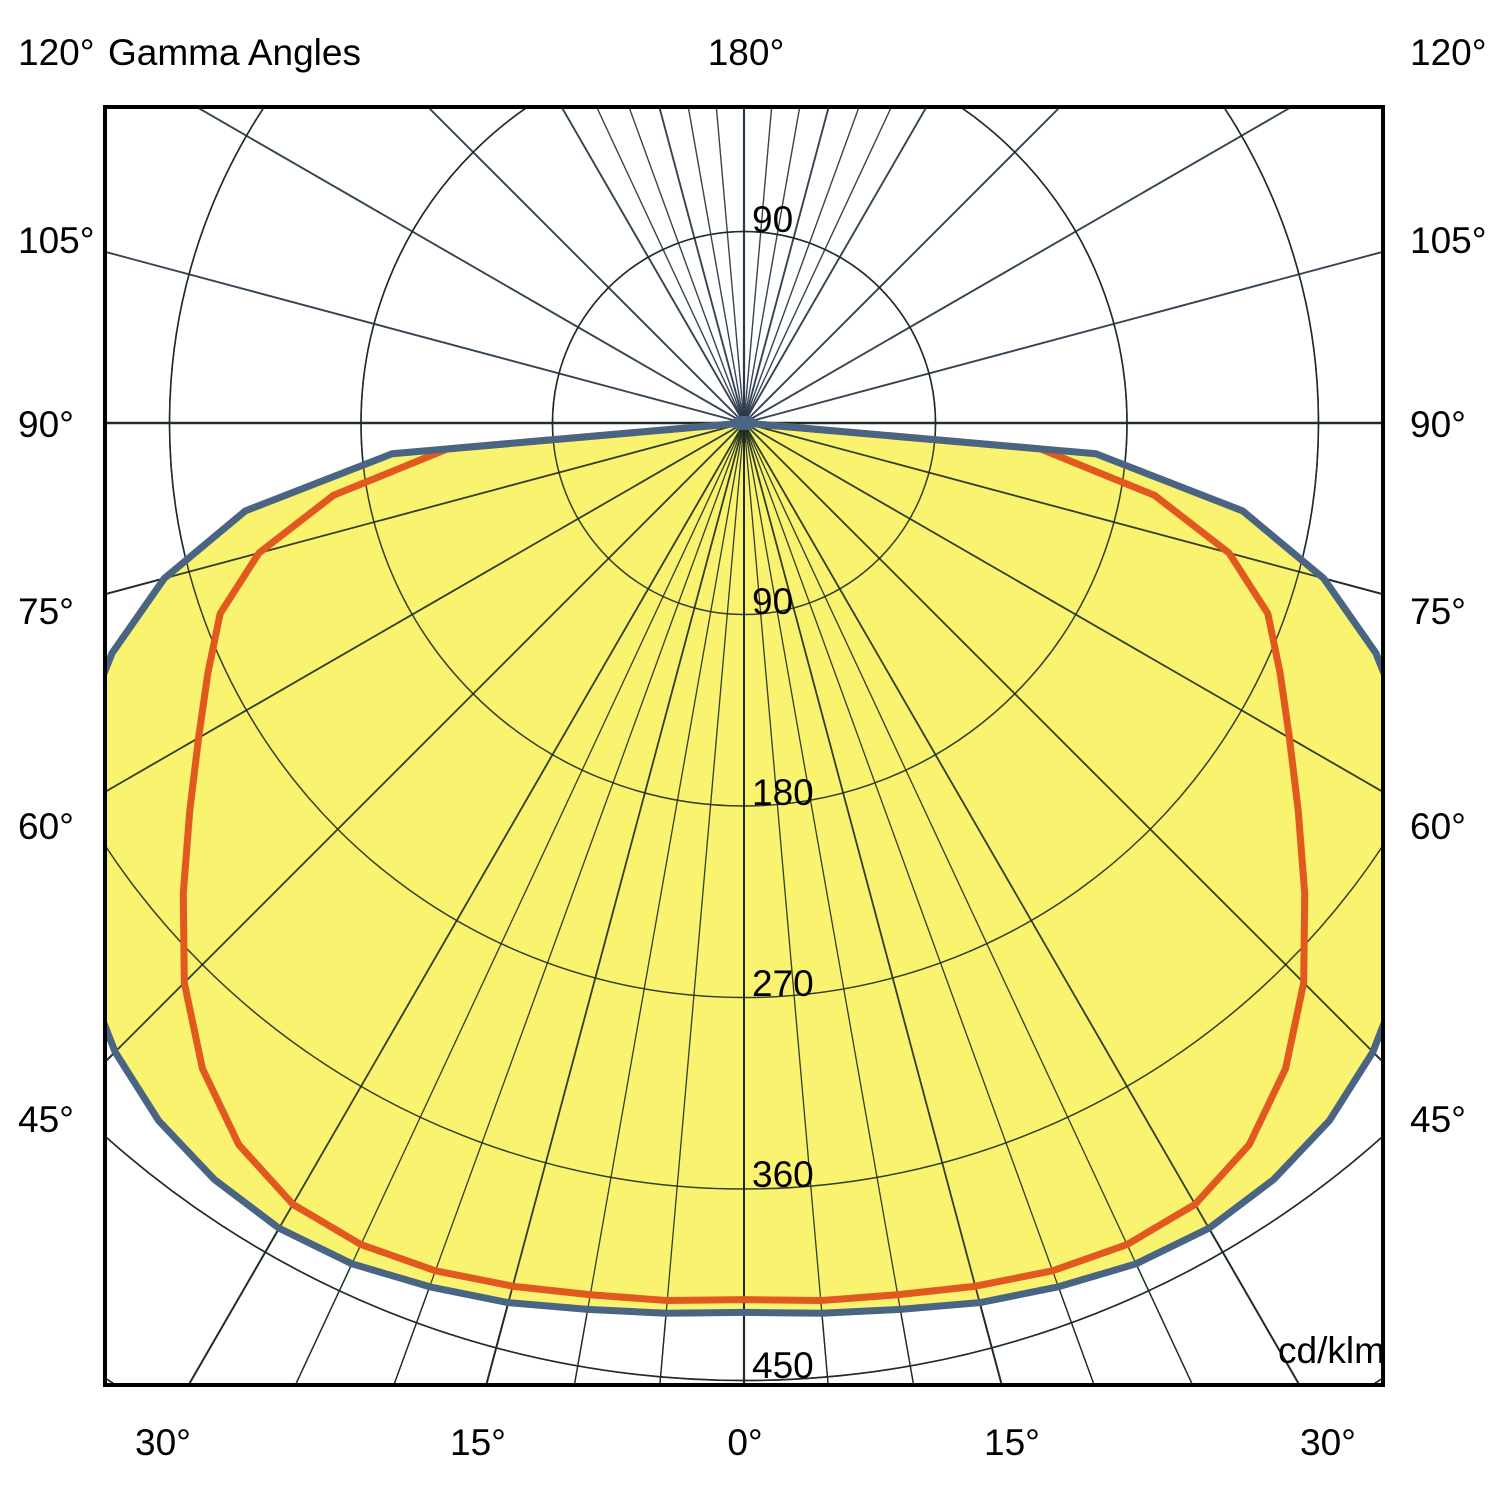 This screenshot has width=1490, height=1490. What do you see at coordinates (773, 601) in the screenshot?
I see `radial-tick-label-1: 90` at bounding box center [773, 601].